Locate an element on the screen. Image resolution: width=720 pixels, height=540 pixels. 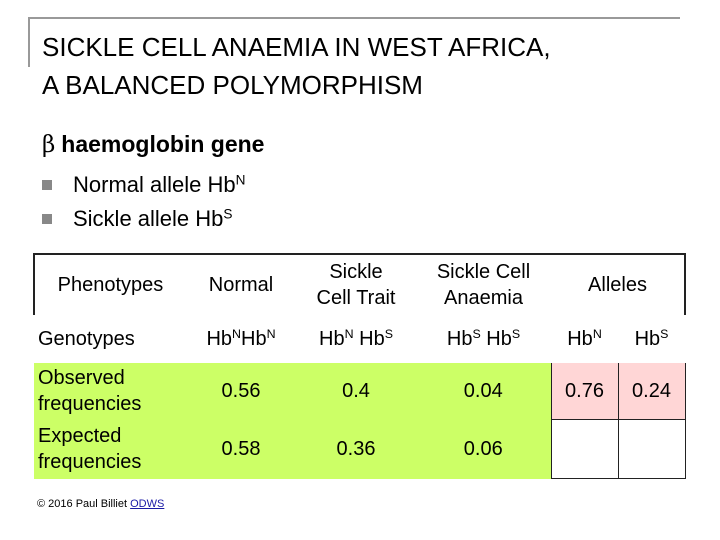
title-line-1: SICKLE CELL ANAEMIA IN WEST AFRICA, is located at coordinates (296, 47).